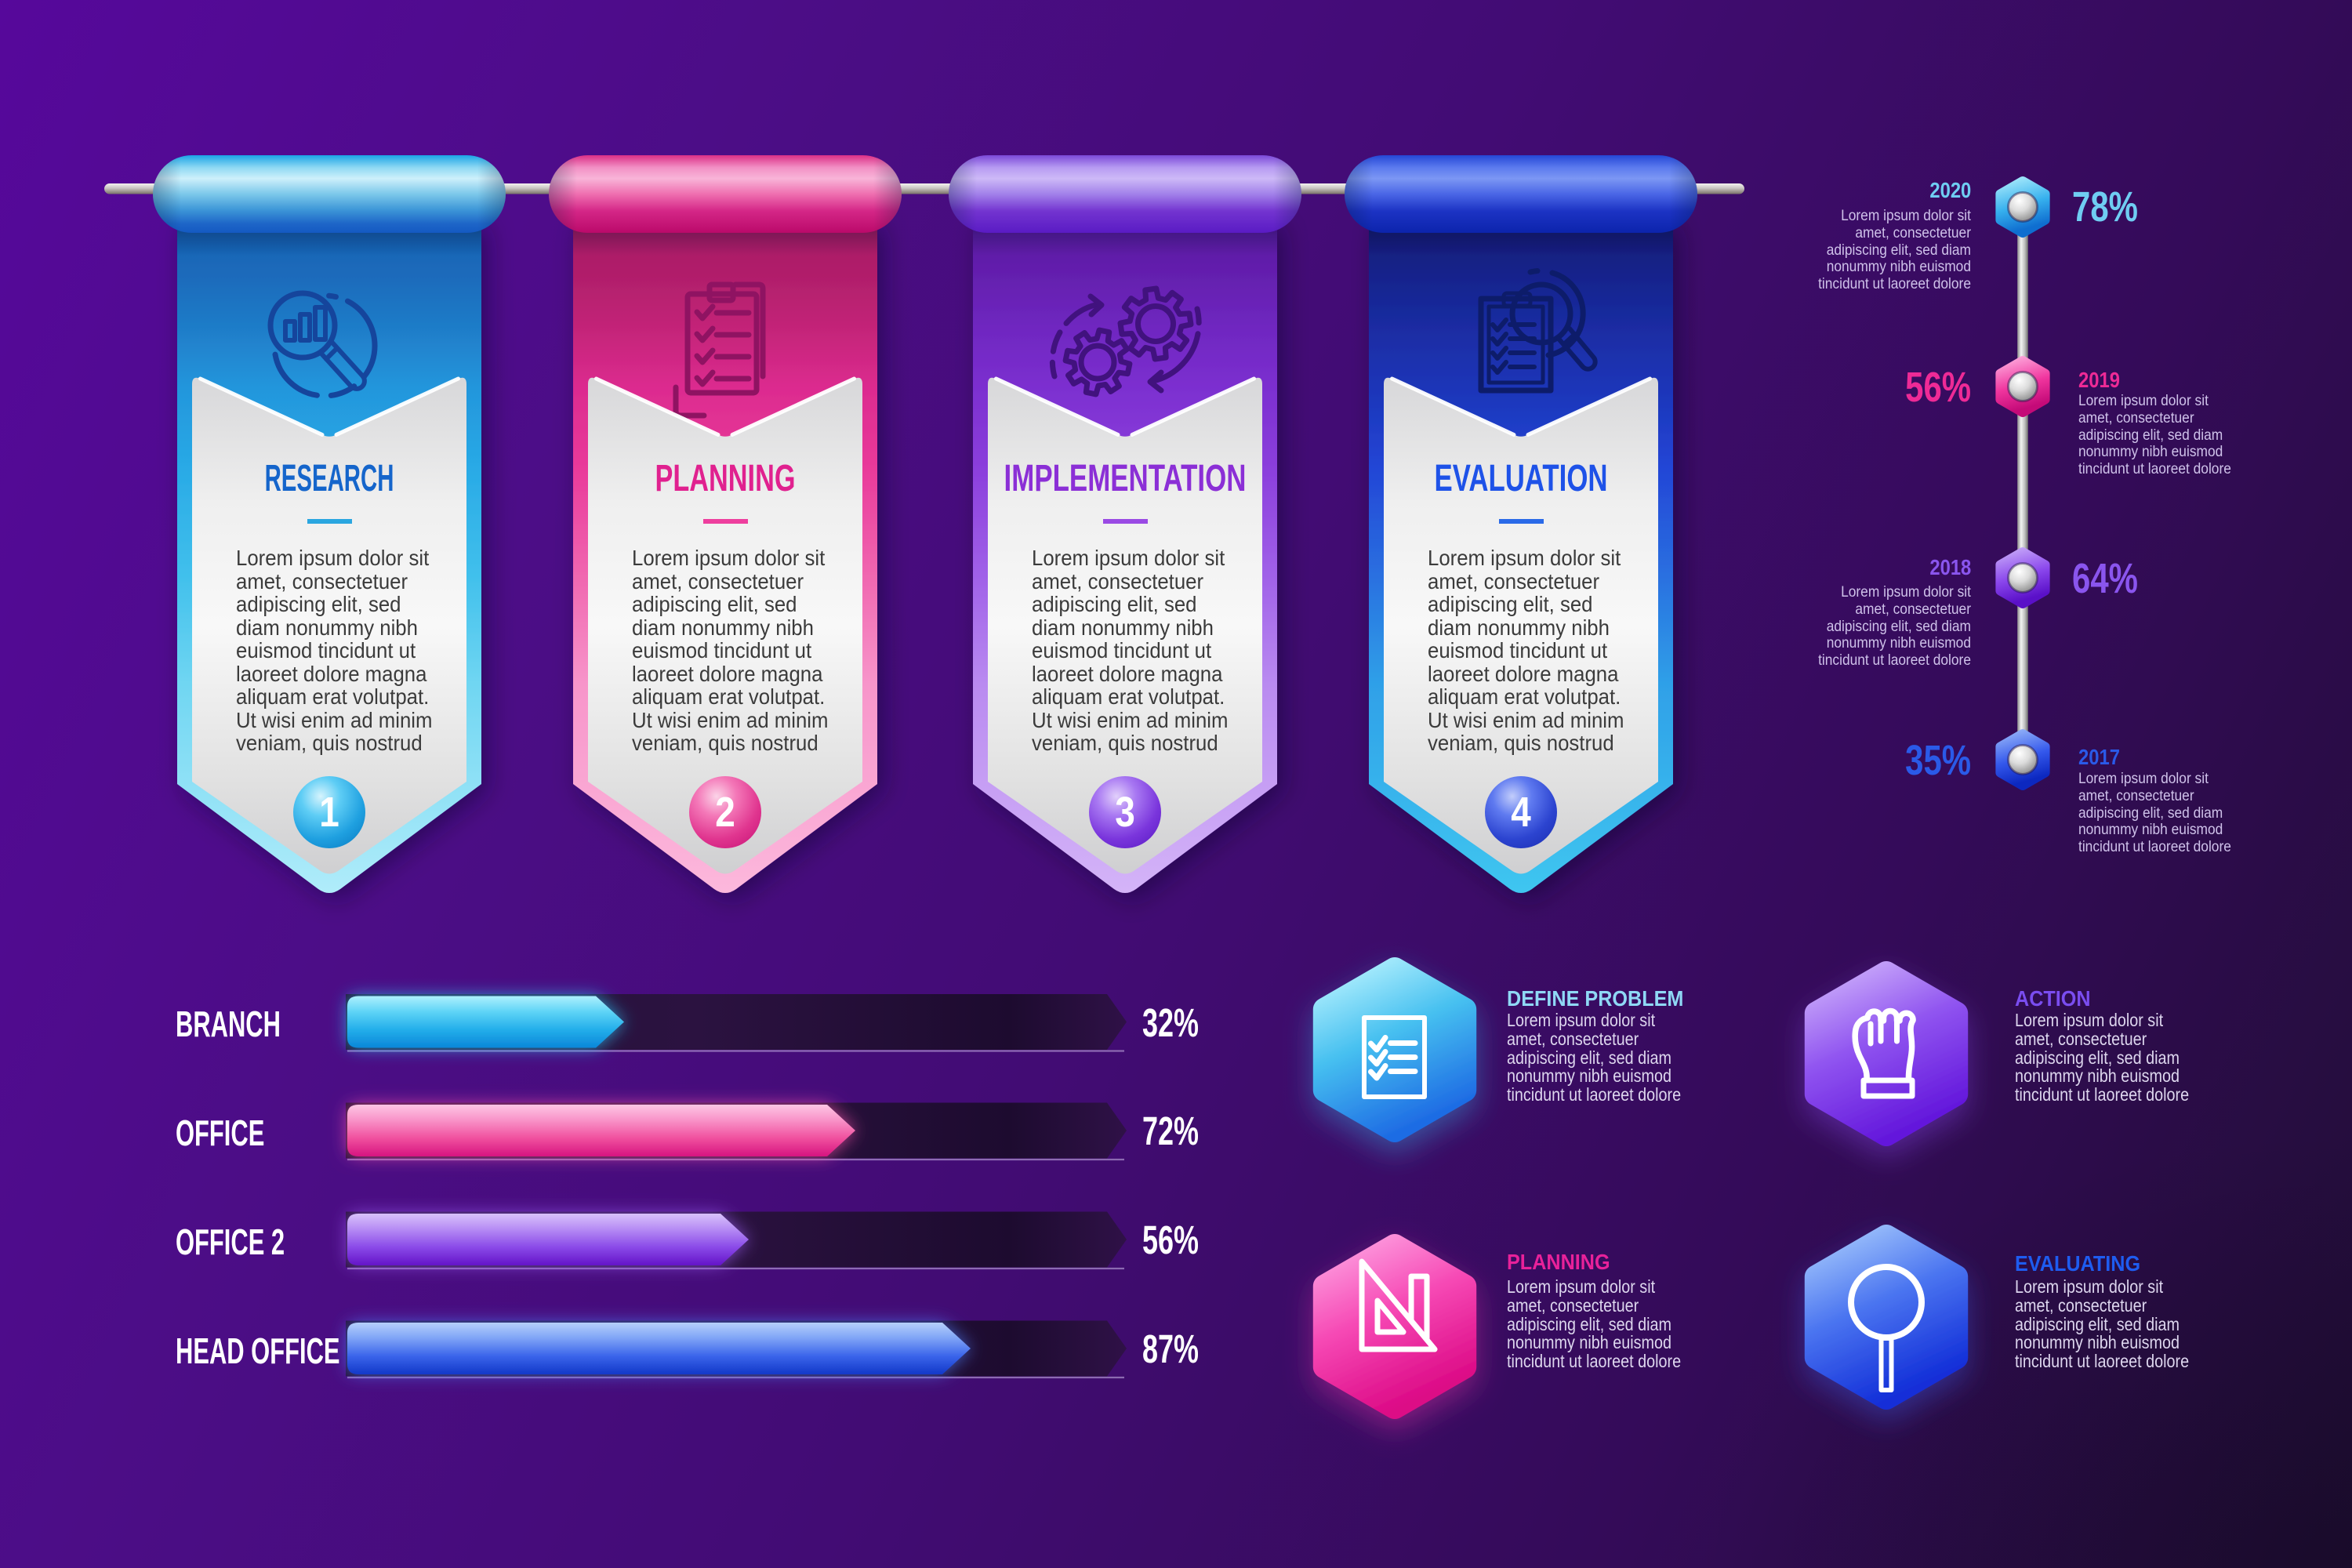 This screenshot has height=1568, width=2352. What do you see at coordinates (725, 812) in the screenshot?
I see `svg-text: 2` at bounding box center [725, 812].